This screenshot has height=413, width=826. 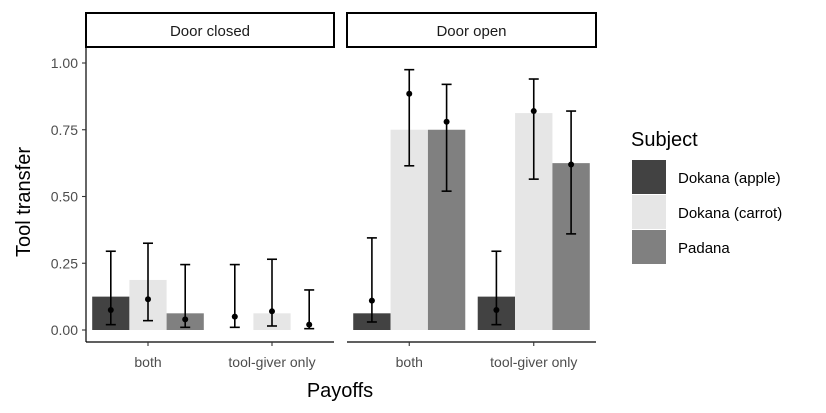 I want to click on legend-title: Subject, so click(x=664, y=140).